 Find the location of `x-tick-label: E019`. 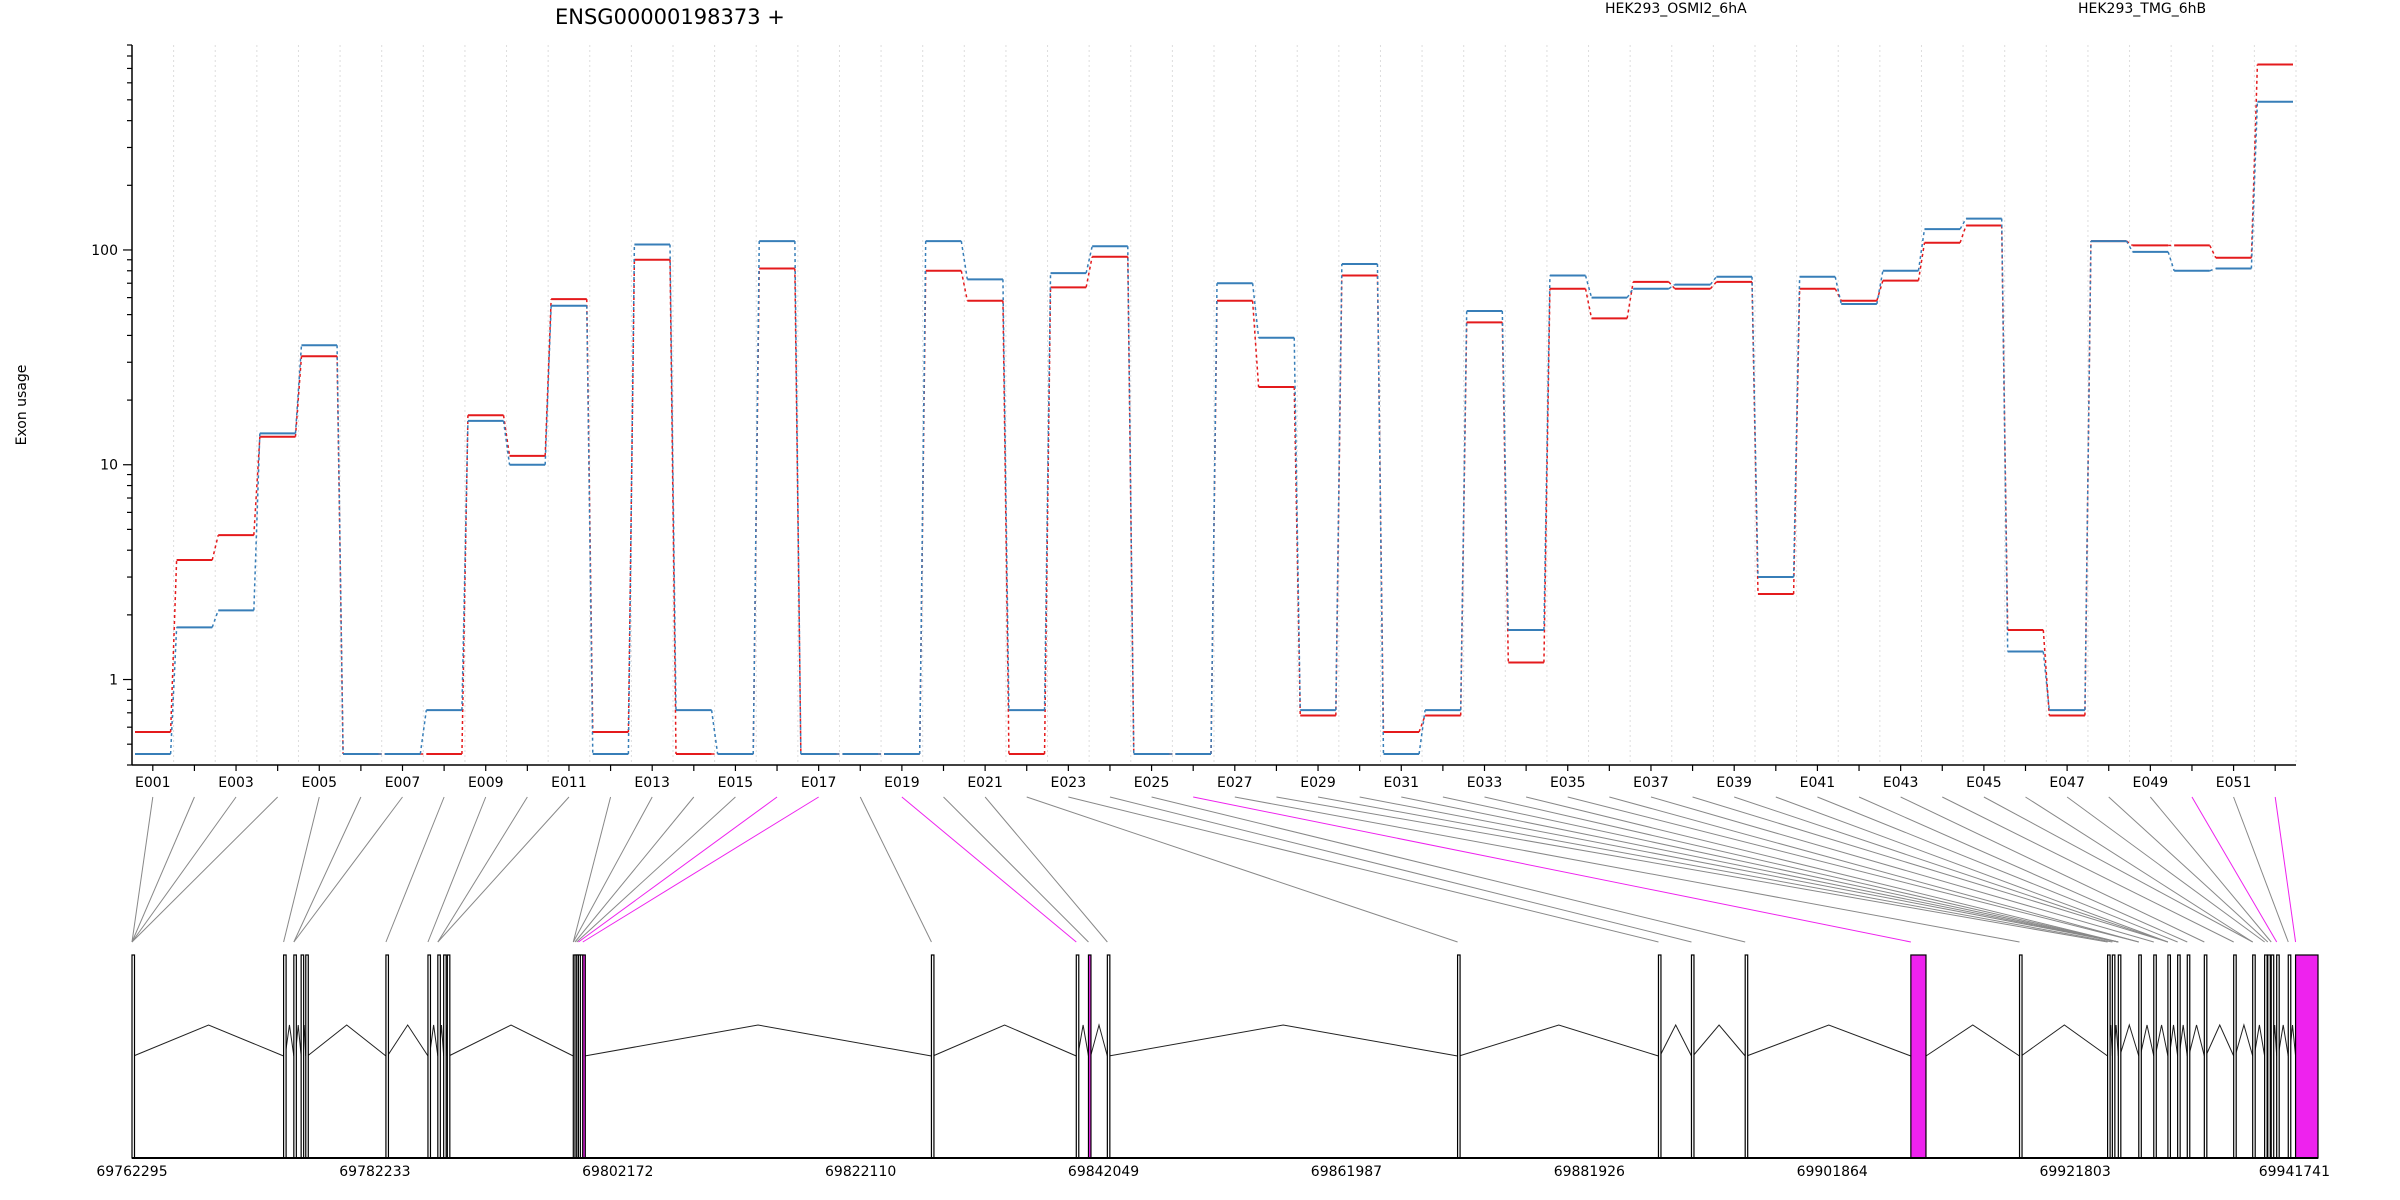

x-tick-label: E019 is located at coordinates (902, 783).